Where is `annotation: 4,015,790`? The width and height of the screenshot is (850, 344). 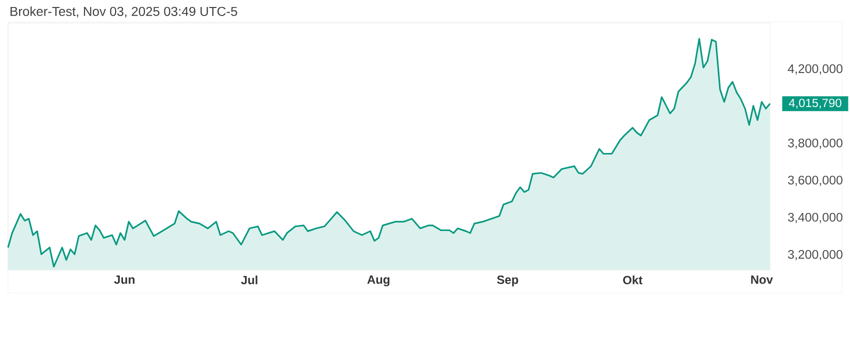
annotation: 4,015,790 is located at coordinates (815, 103).